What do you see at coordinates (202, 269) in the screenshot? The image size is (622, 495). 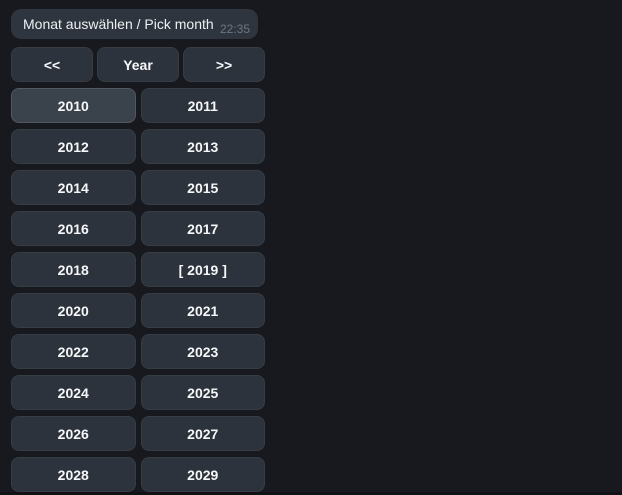 I see `year-button-2019: [ 2019 ]` at bounding box center [202, 269].